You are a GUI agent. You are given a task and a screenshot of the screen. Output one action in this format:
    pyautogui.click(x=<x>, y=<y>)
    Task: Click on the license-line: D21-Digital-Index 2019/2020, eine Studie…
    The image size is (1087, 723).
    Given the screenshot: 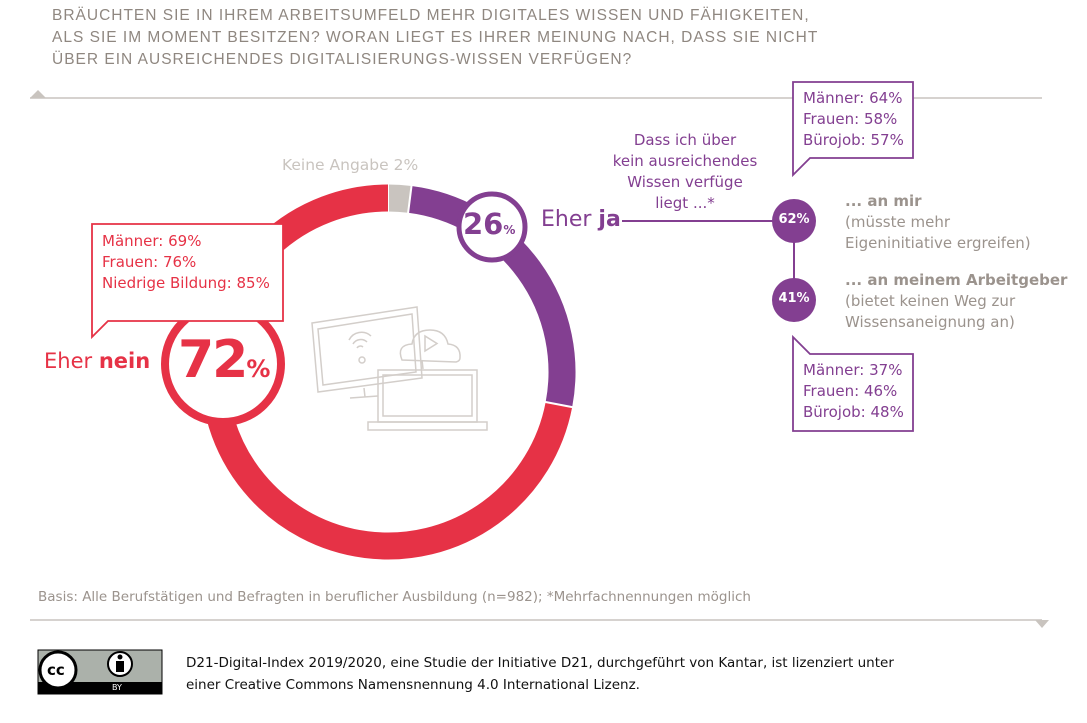 What is the action you would take?
    pyautogui.click(x=540, y=663)
    